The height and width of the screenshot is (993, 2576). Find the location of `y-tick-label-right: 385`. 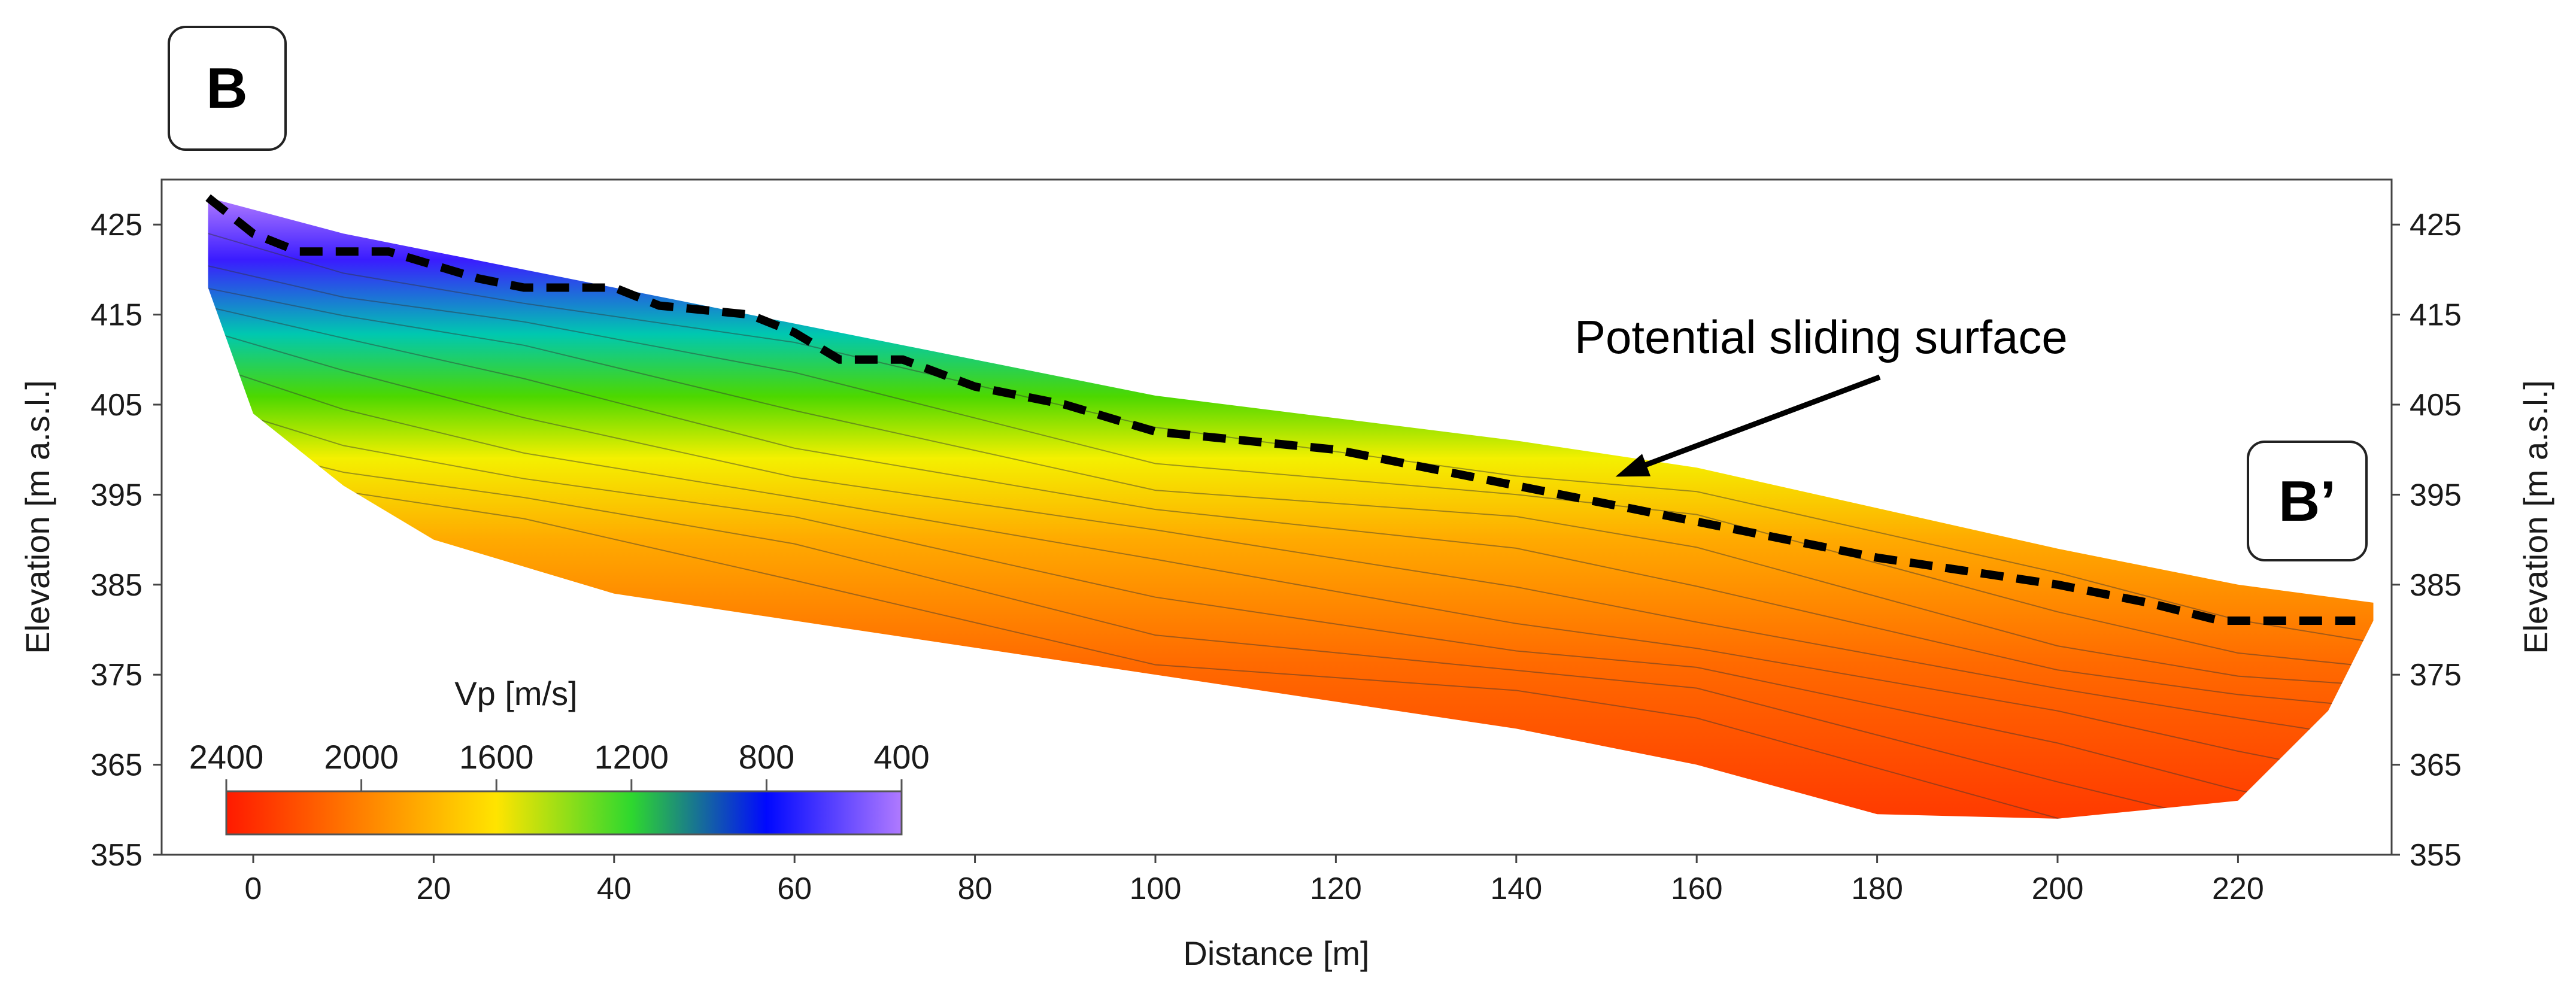

y-tick-label-right: 385 is located at coordinates (2436, 585).